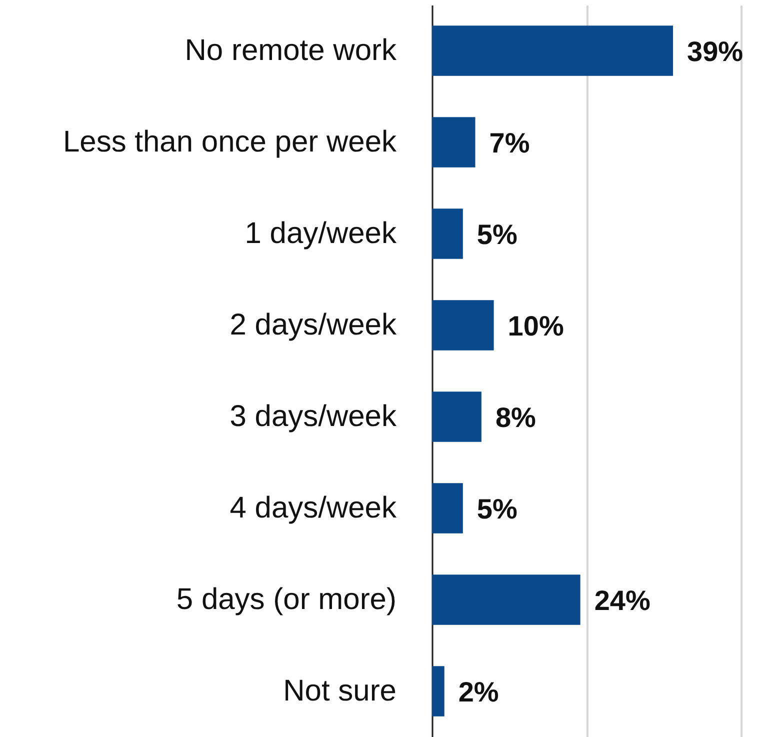 This screenshot has height=737, width=767. Describe the element at coordinates (339, 691) in the screenshot. I see `y-tick-label: Not sure` at that location.